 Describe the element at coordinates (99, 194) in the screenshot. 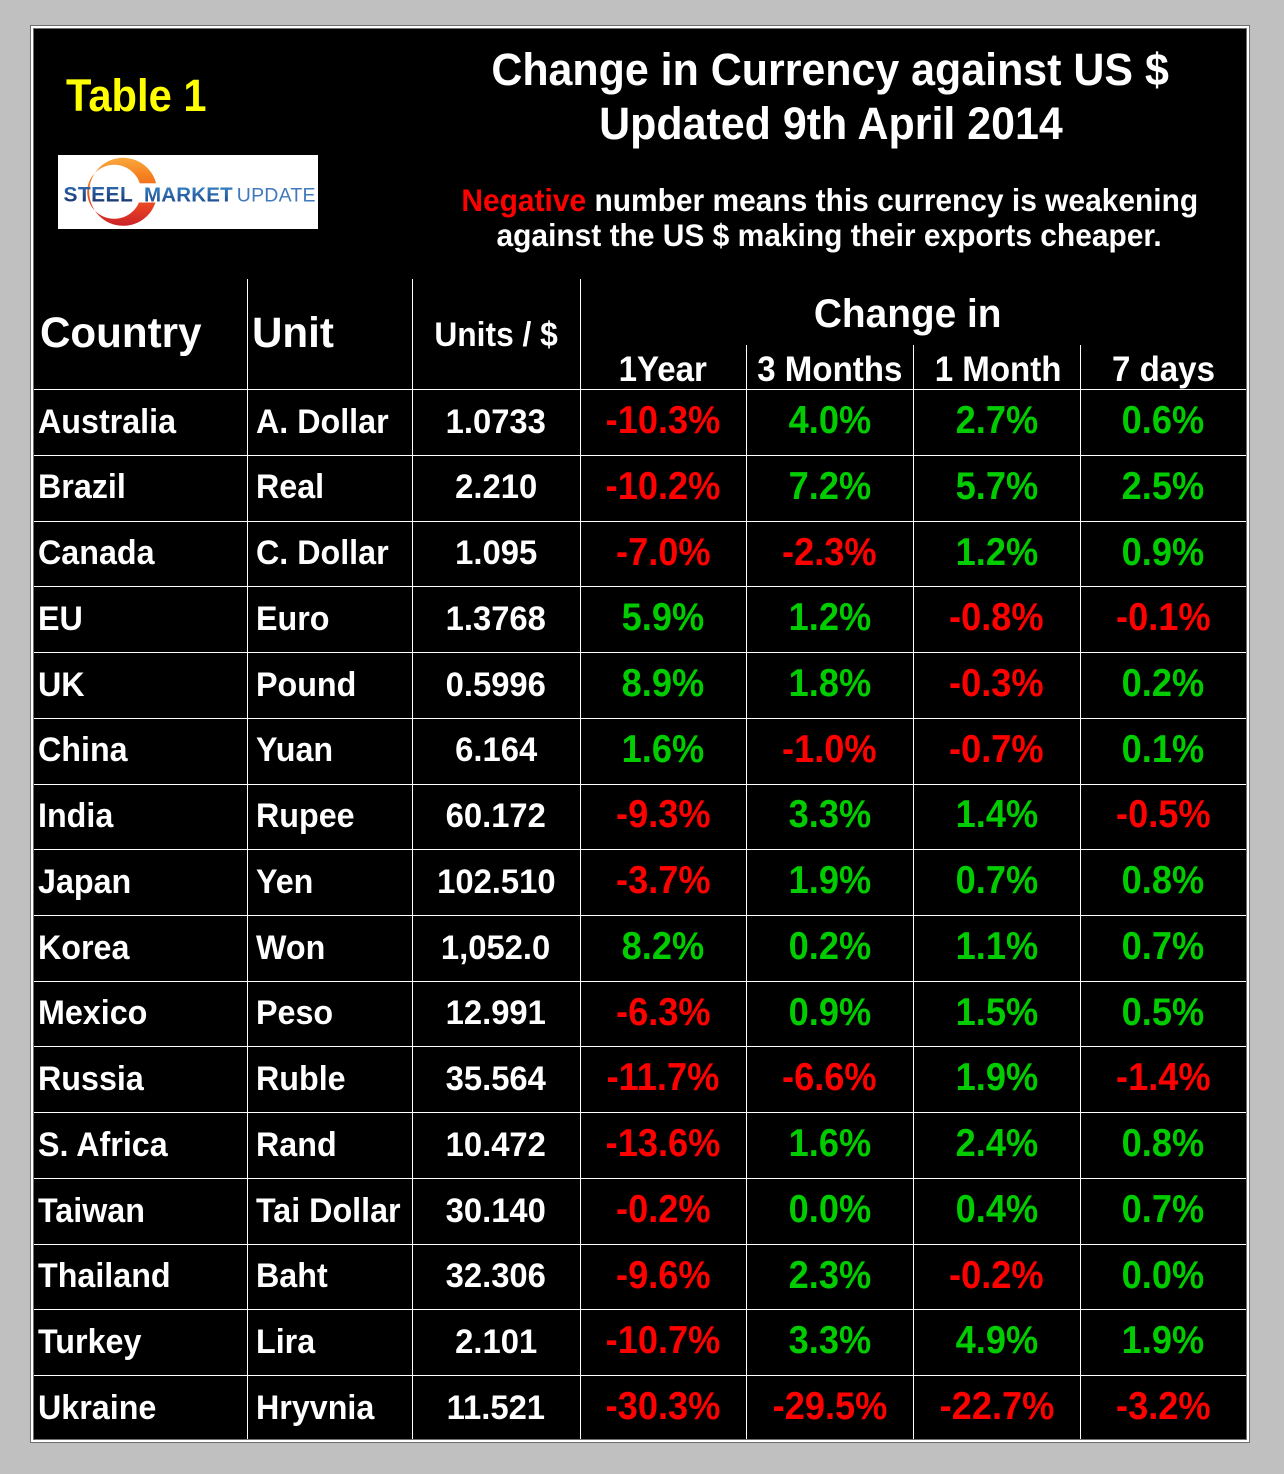

I see `svg-text: STEEL` at that location.